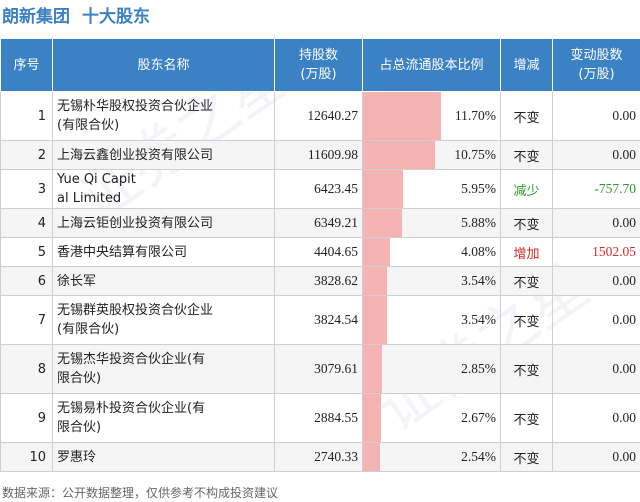 The width and height of the screenshot is (640, 502). What do you see at coordinates (431, 320) in the screenshot?
I see `ratio-cell: 3.54%` at bounding box center [431, 320].